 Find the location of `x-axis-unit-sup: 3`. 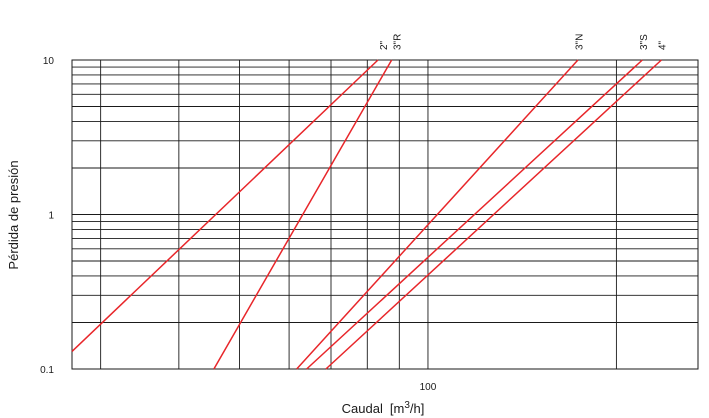

x-axis-unit-sup: 3 is located at coordinates (407, 405).